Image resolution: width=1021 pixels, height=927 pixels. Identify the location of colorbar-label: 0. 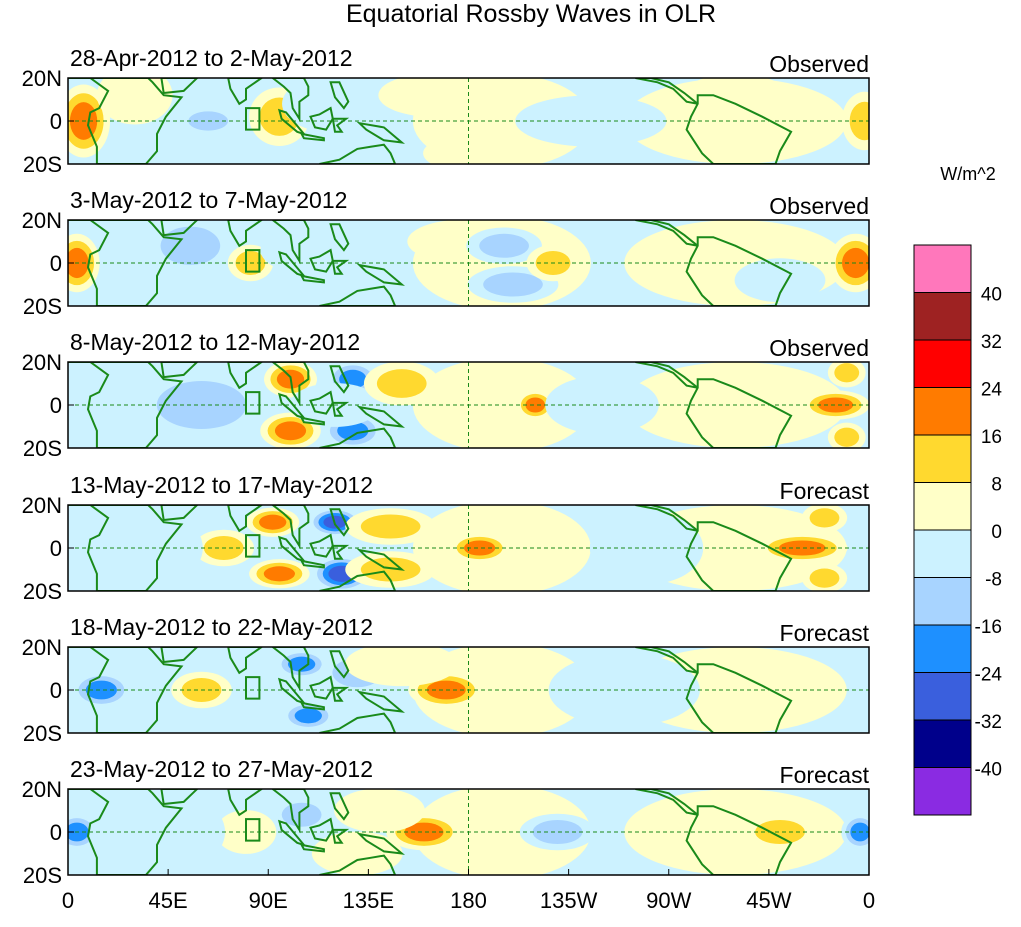
(996, 532).